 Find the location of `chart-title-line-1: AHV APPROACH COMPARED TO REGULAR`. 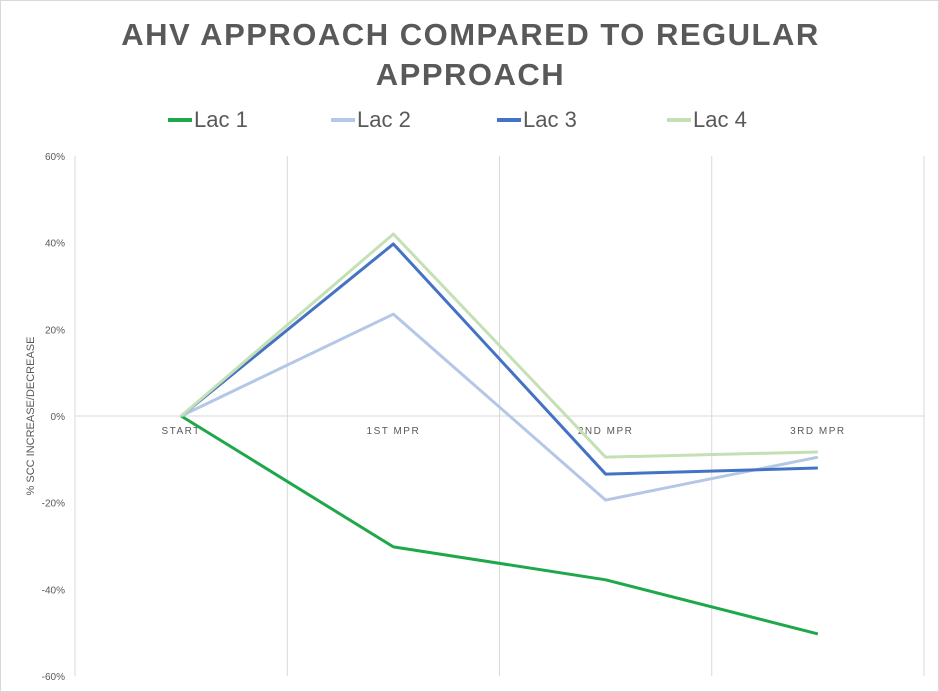

chart-title-line-1: AHV APPROACH COMPARED TO REGULAR is located at coordinates (470, 34).